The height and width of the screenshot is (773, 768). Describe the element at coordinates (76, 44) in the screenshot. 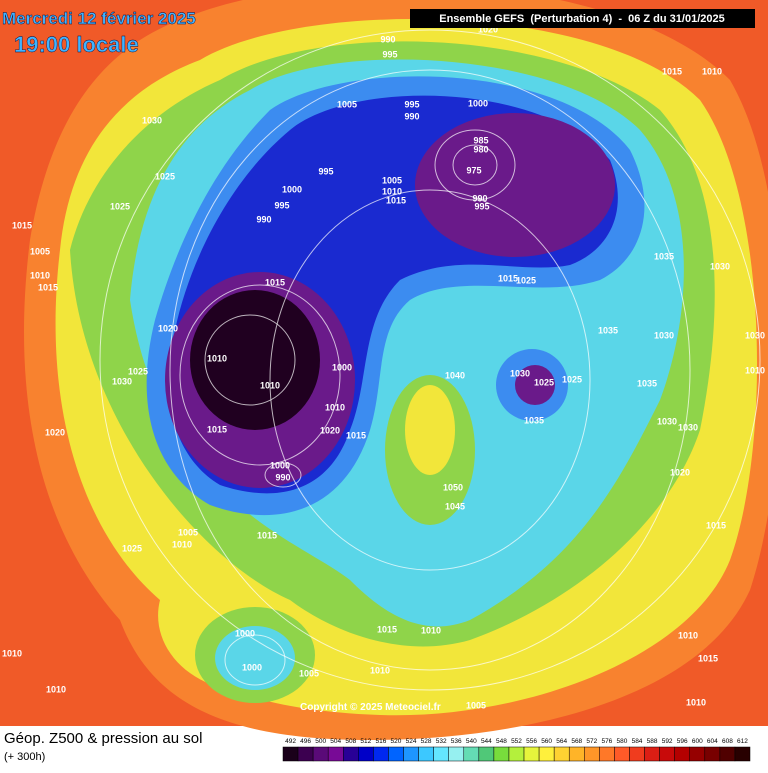

I see `time: 19:00 locale` at that location.